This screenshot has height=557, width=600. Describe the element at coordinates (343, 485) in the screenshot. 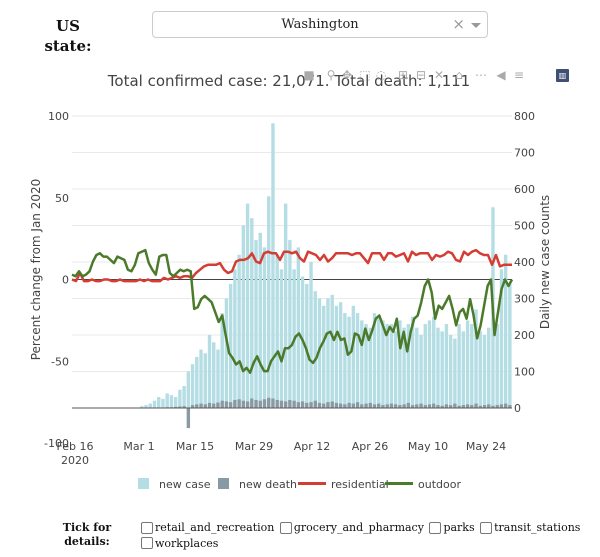

I see `legend-item-residential: residential` at that location.